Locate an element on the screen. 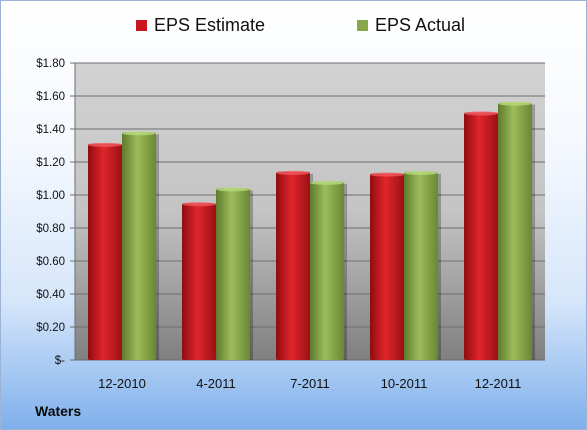  legend-label-estimate: EPS Estimate is located at coordinates (210, 25).